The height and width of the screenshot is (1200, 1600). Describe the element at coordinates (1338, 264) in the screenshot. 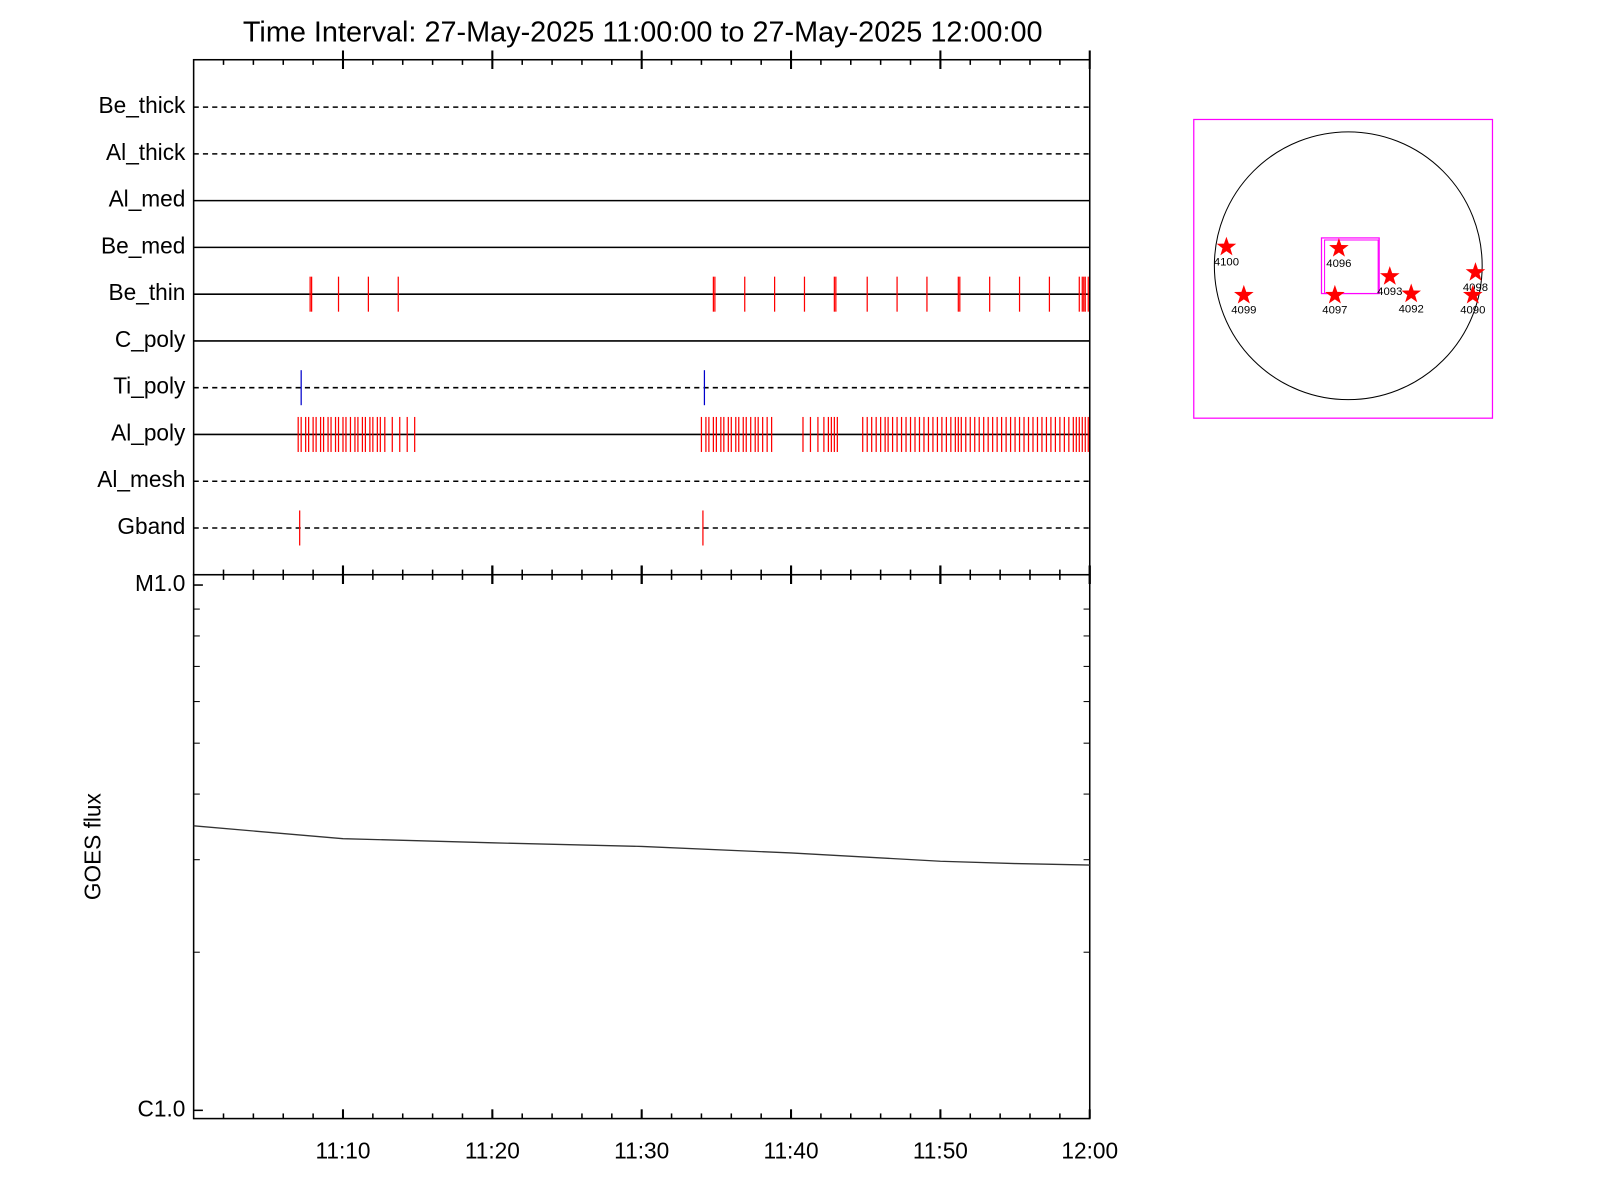

I see `region-label: 4096` at that location.